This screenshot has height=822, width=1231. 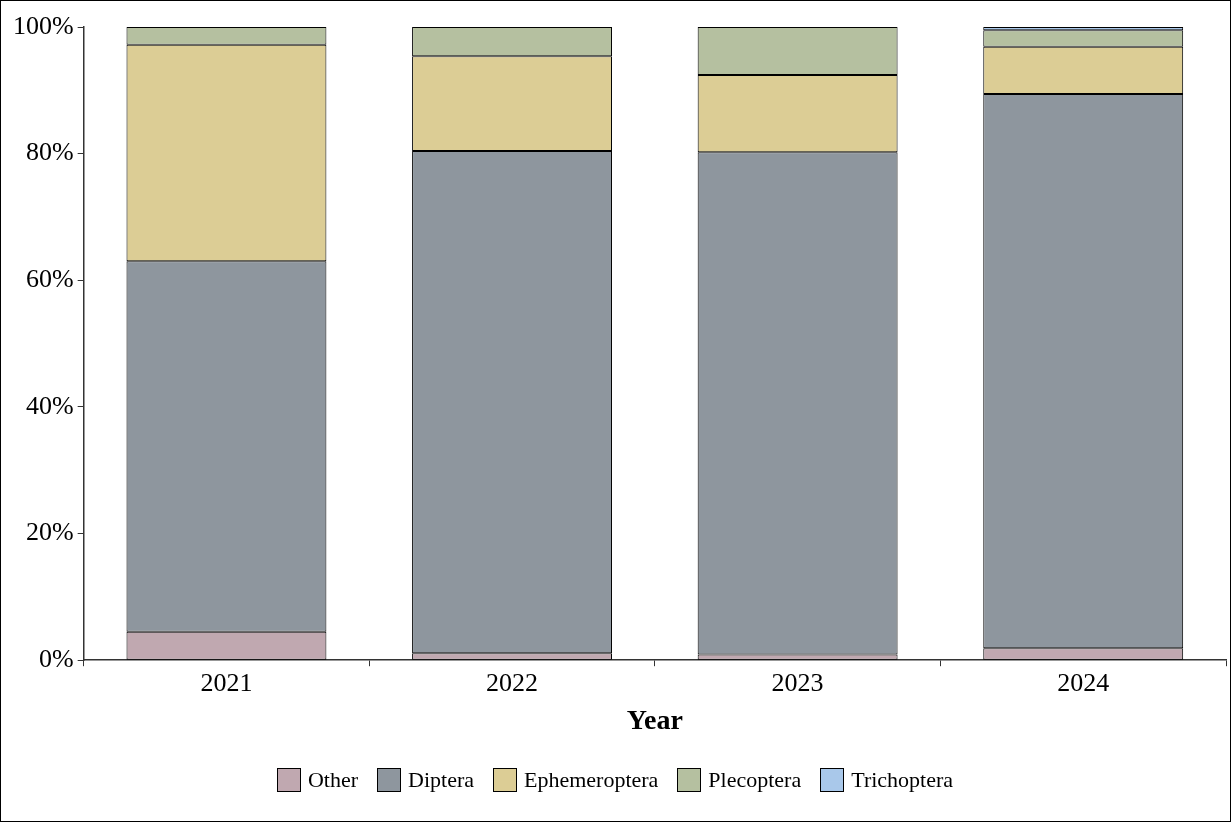 What do you see at coordinates (43, 25) in the screenshot?
I see `y-tick-label: 100%` at bounding box center [43, 25].